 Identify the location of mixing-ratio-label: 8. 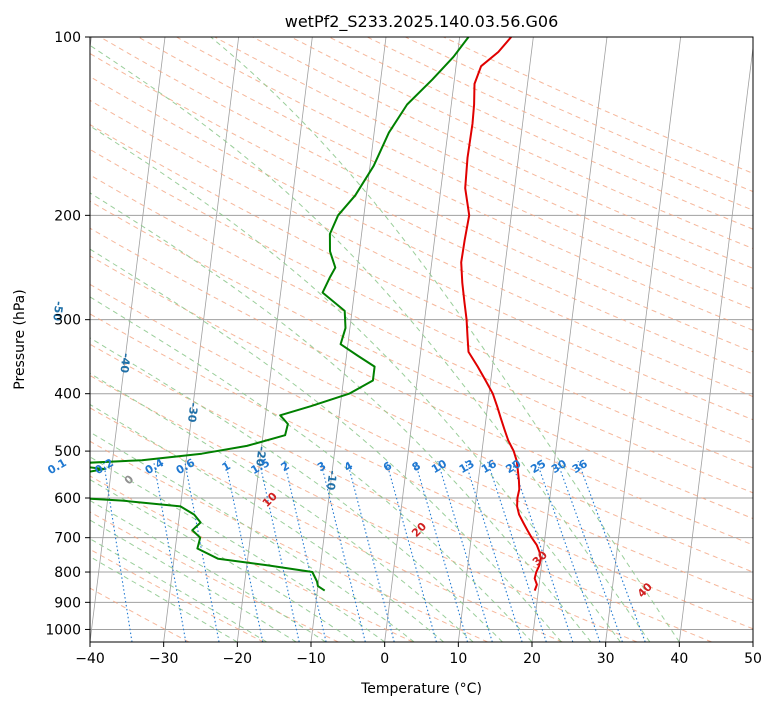
(416, 466).